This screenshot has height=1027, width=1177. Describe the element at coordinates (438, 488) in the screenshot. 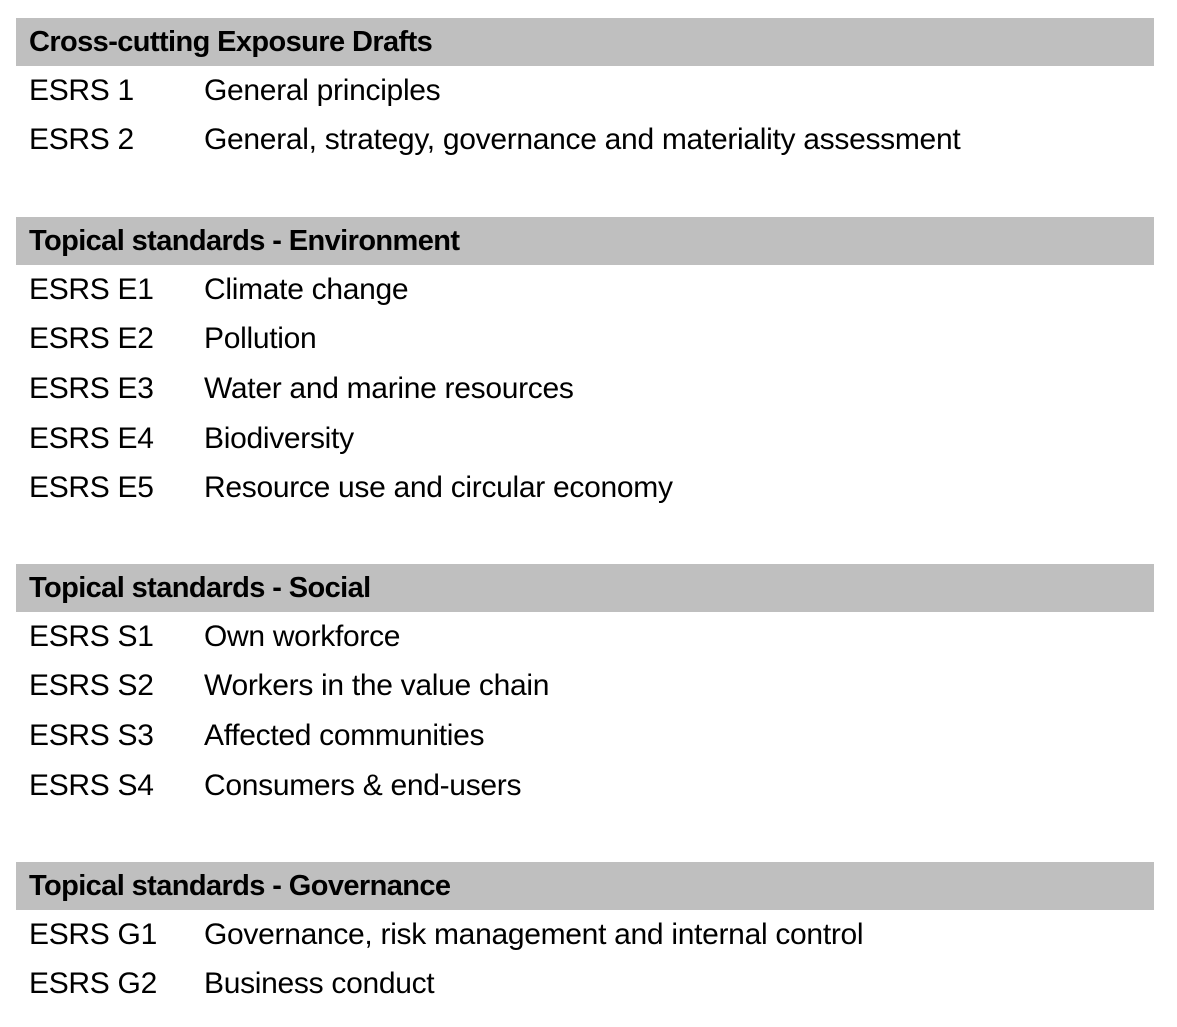

I see `standard-name: Resource use and circular economy` at that location.